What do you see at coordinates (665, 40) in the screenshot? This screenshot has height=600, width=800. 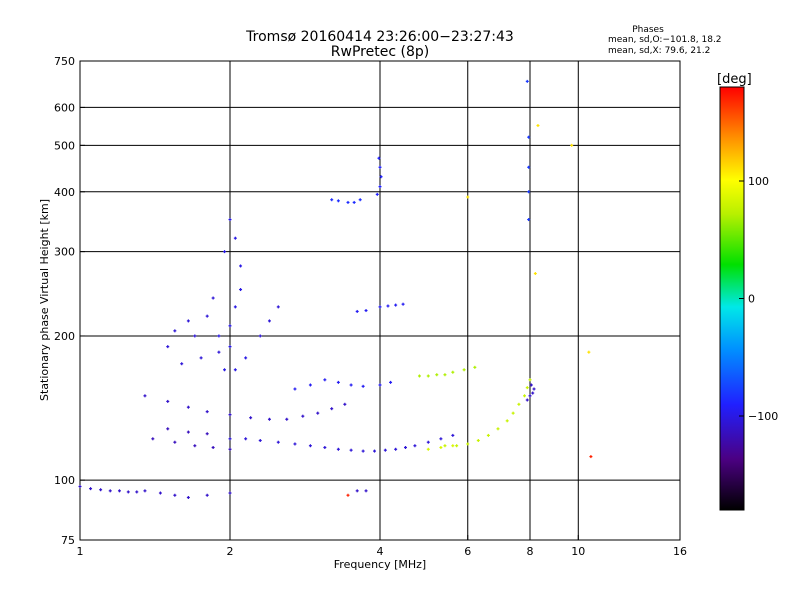 I see `phase-box-line1: mean, sd,O:−101.8, 18.2` at bounding box center [665, 40].